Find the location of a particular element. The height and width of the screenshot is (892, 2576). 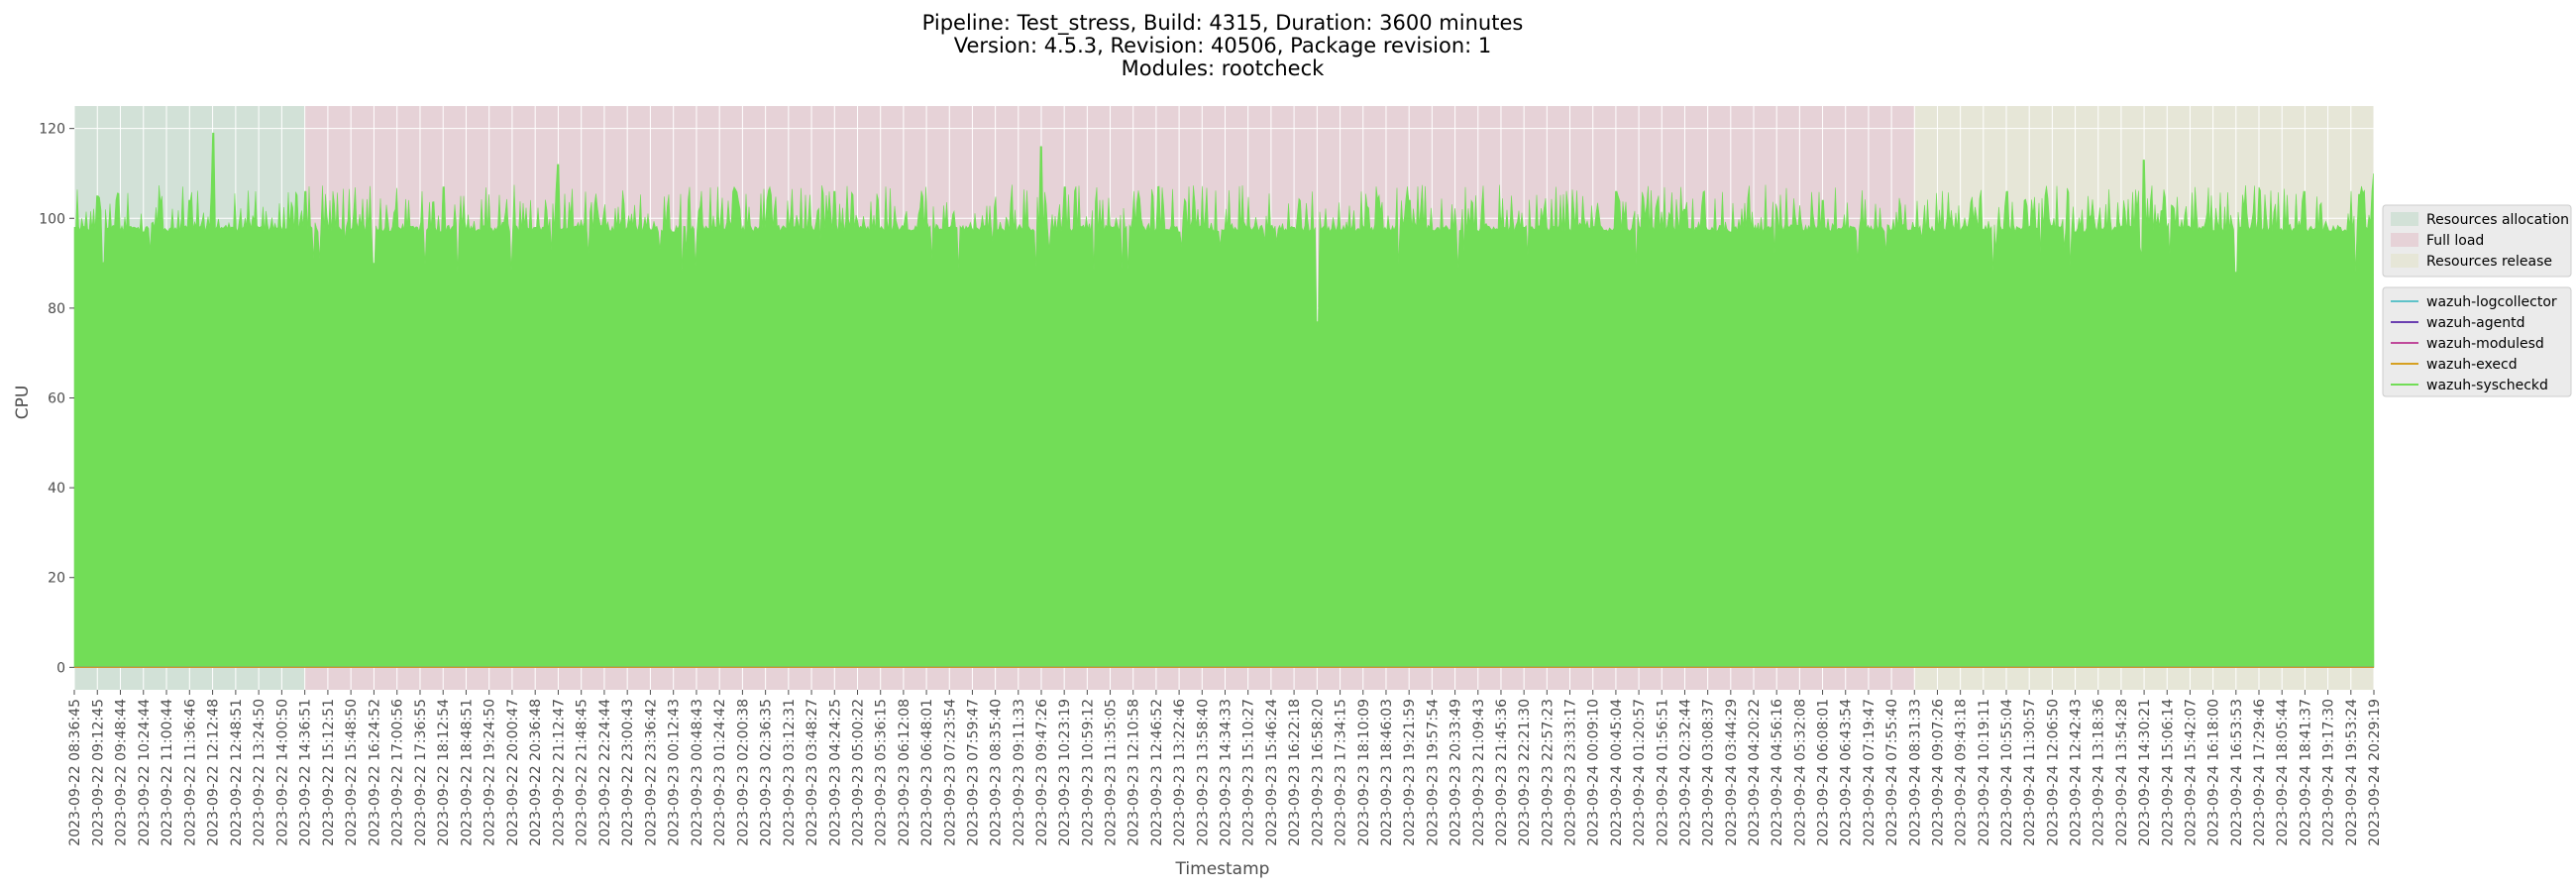

x-tick-label: 2023-09-24 13:54:28 is located at coordinates (2122, 773).